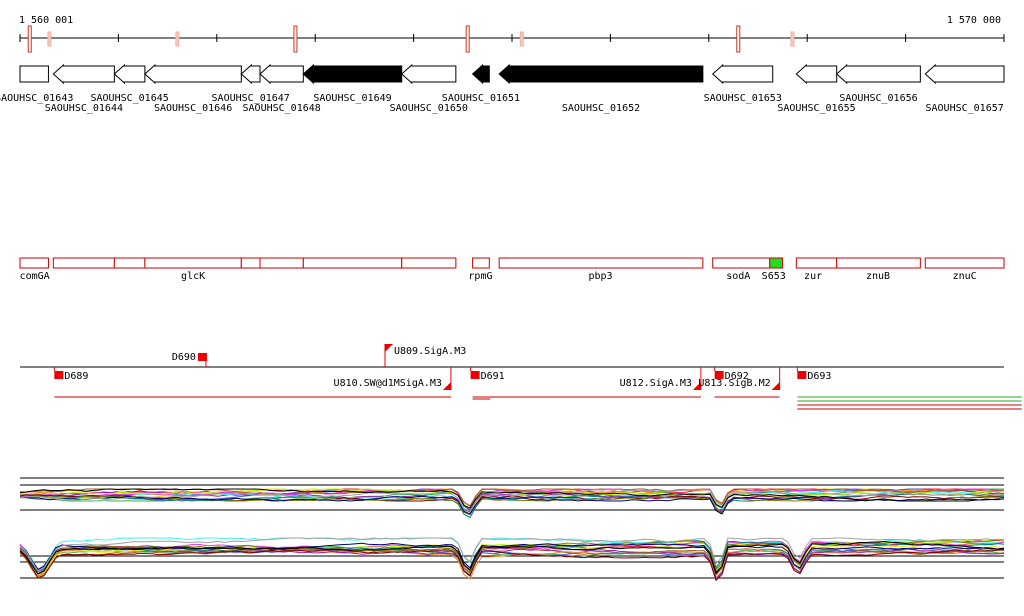 The image size is (1024, 616). Describe the element at coordinates (480, 276) in the screenshot. I see `gene-label-rpmG: rpmG` at that location.